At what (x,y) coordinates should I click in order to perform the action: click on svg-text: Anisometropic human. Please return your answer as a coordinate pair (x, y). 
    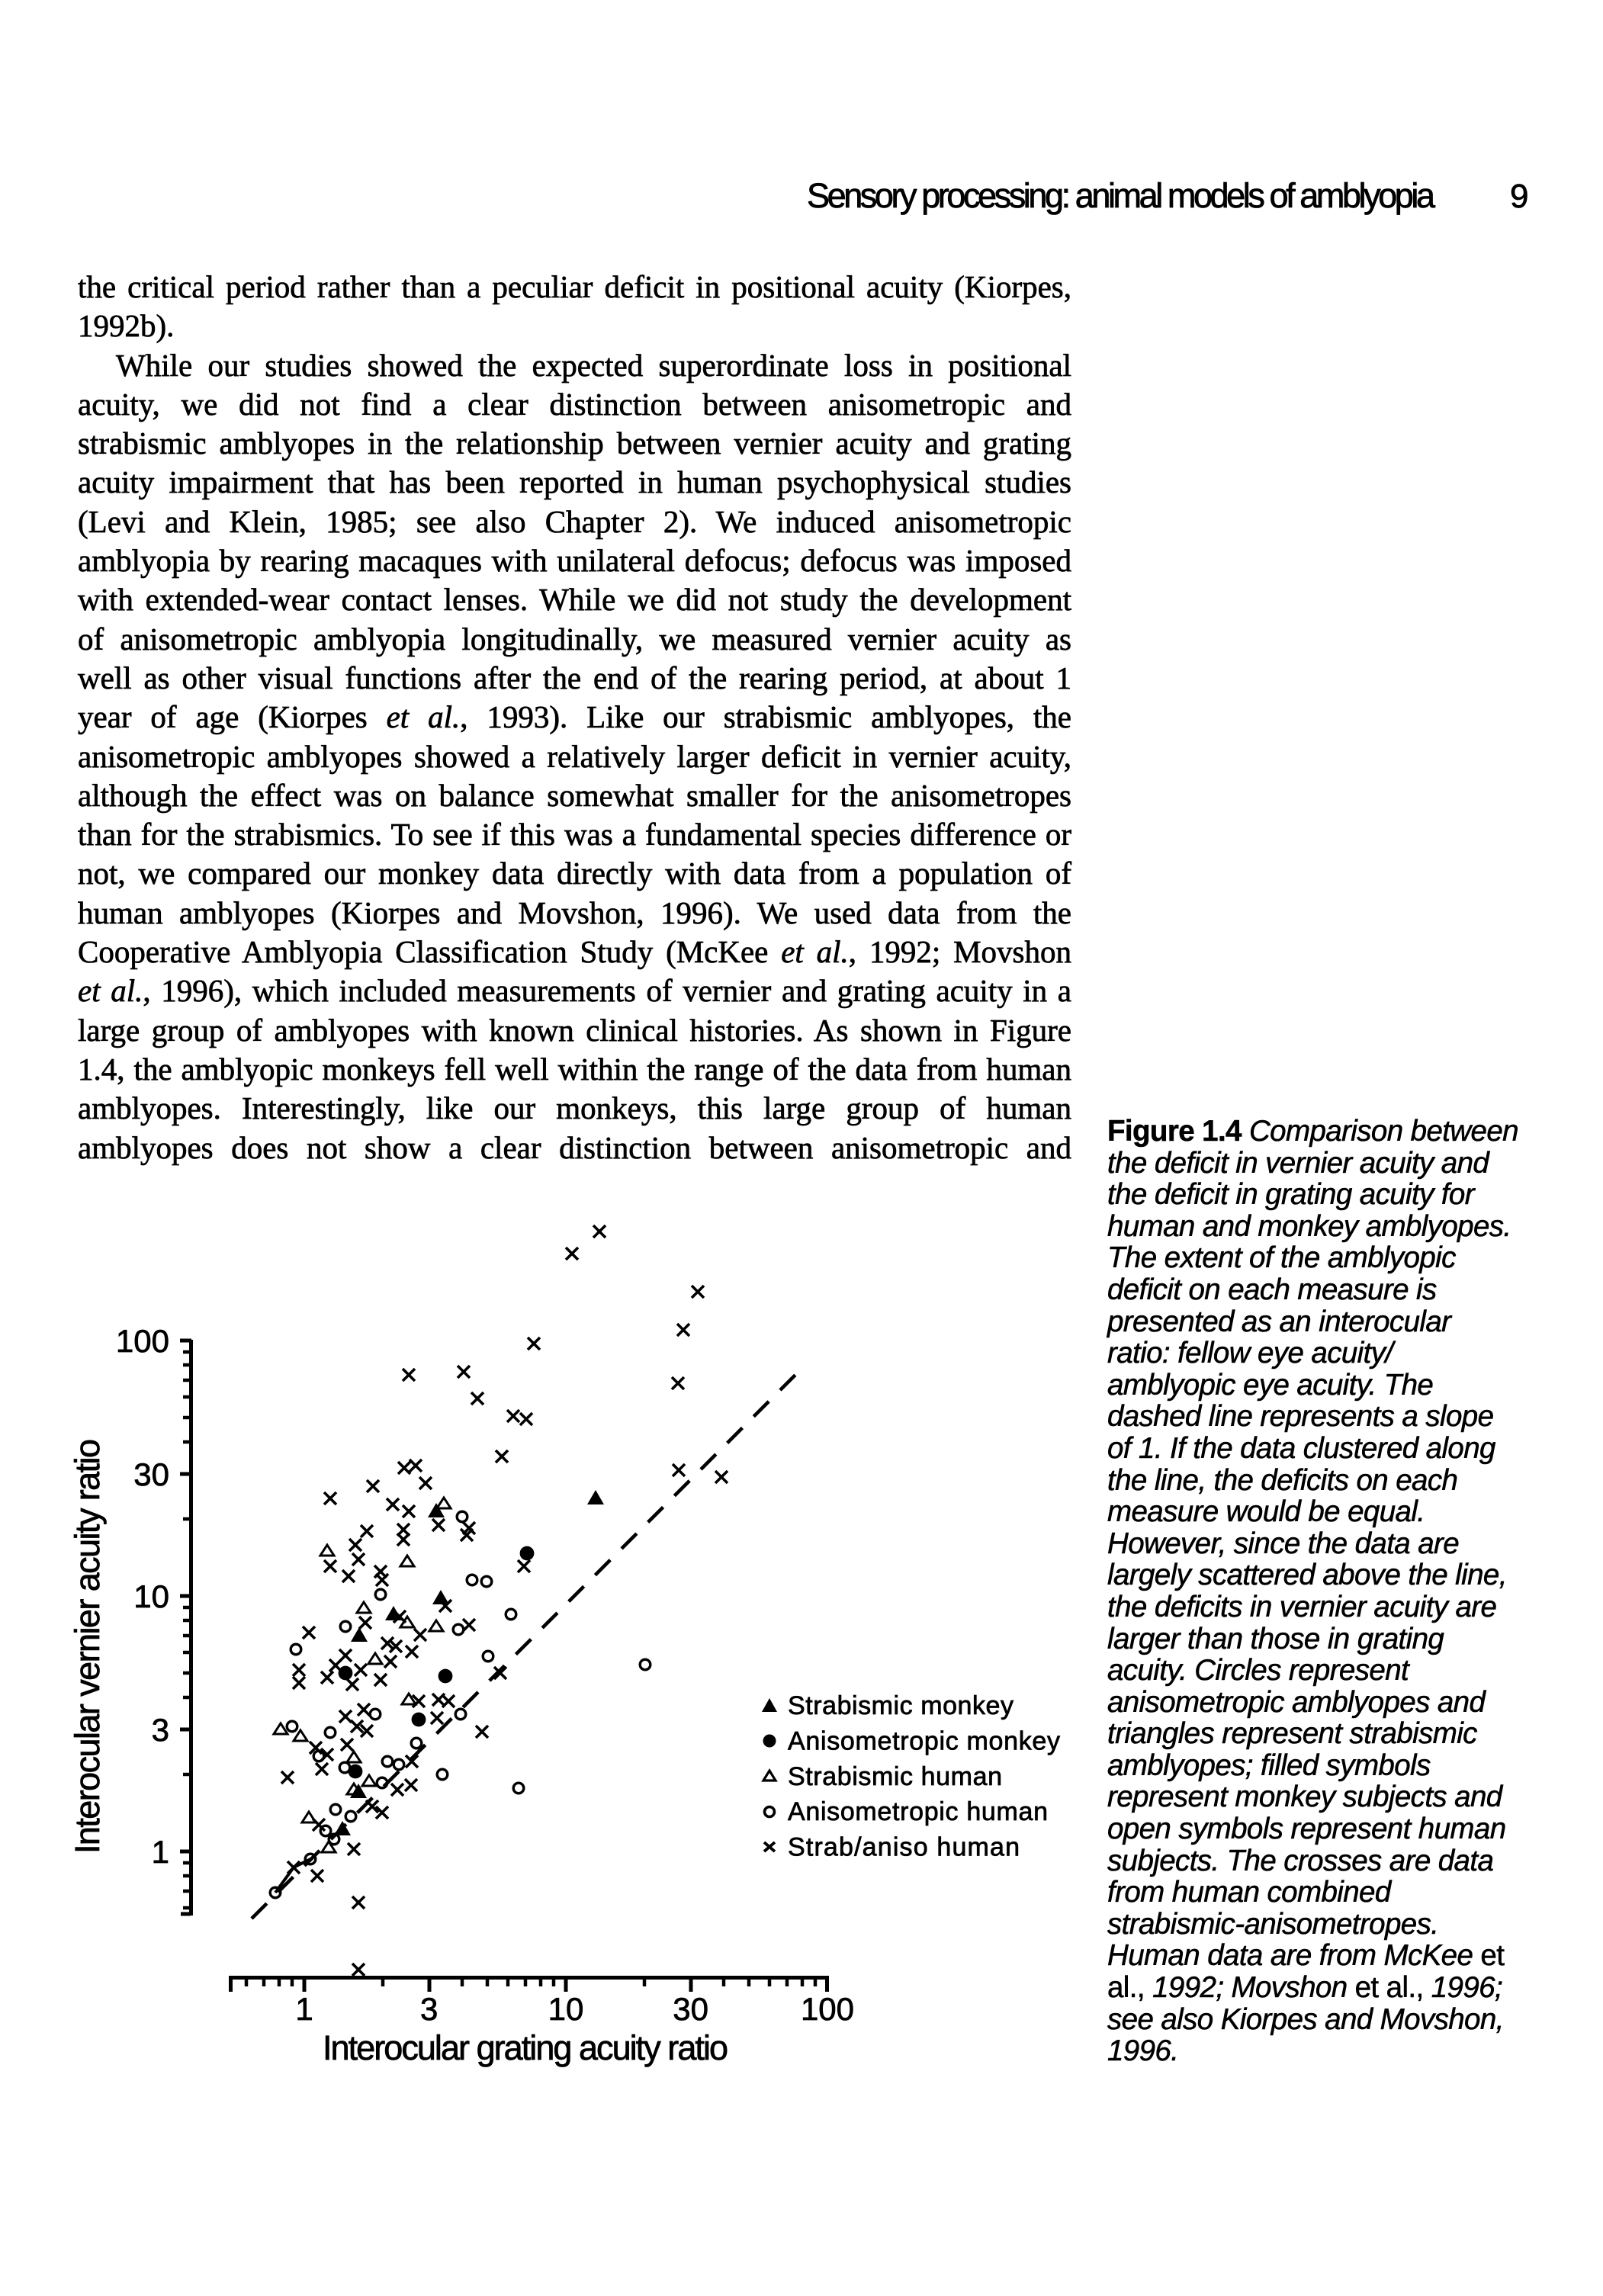
    Looking at the image, I should click on (918, 1811).